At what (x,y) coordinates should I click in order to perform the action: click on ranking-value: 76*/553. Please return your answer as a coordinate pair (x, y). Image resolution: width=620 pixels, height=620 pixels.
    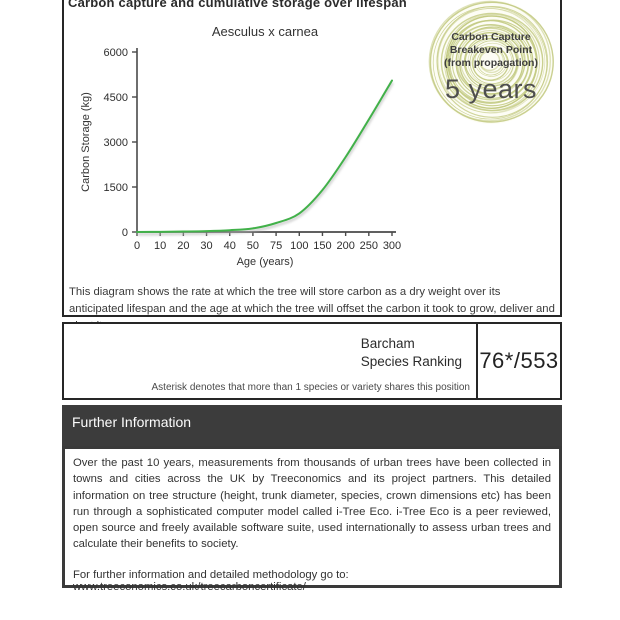
    Looking at the image, I should click on (519, 360).